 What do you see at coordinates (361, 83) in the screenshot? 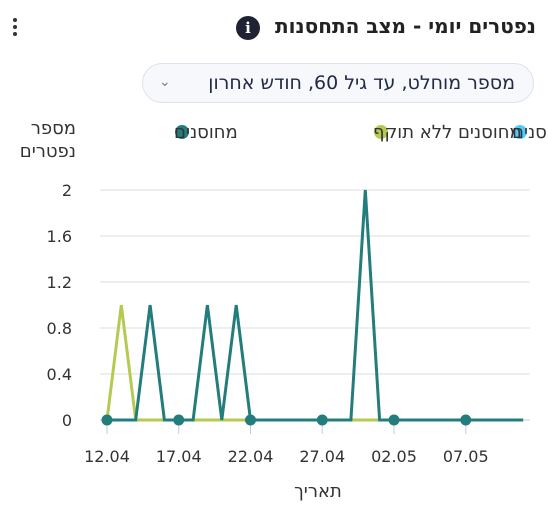
I see `filter-selected-value: מספר מוחלט, עד גיל 60, חודש אחרון` at bounding box center [361, 83].